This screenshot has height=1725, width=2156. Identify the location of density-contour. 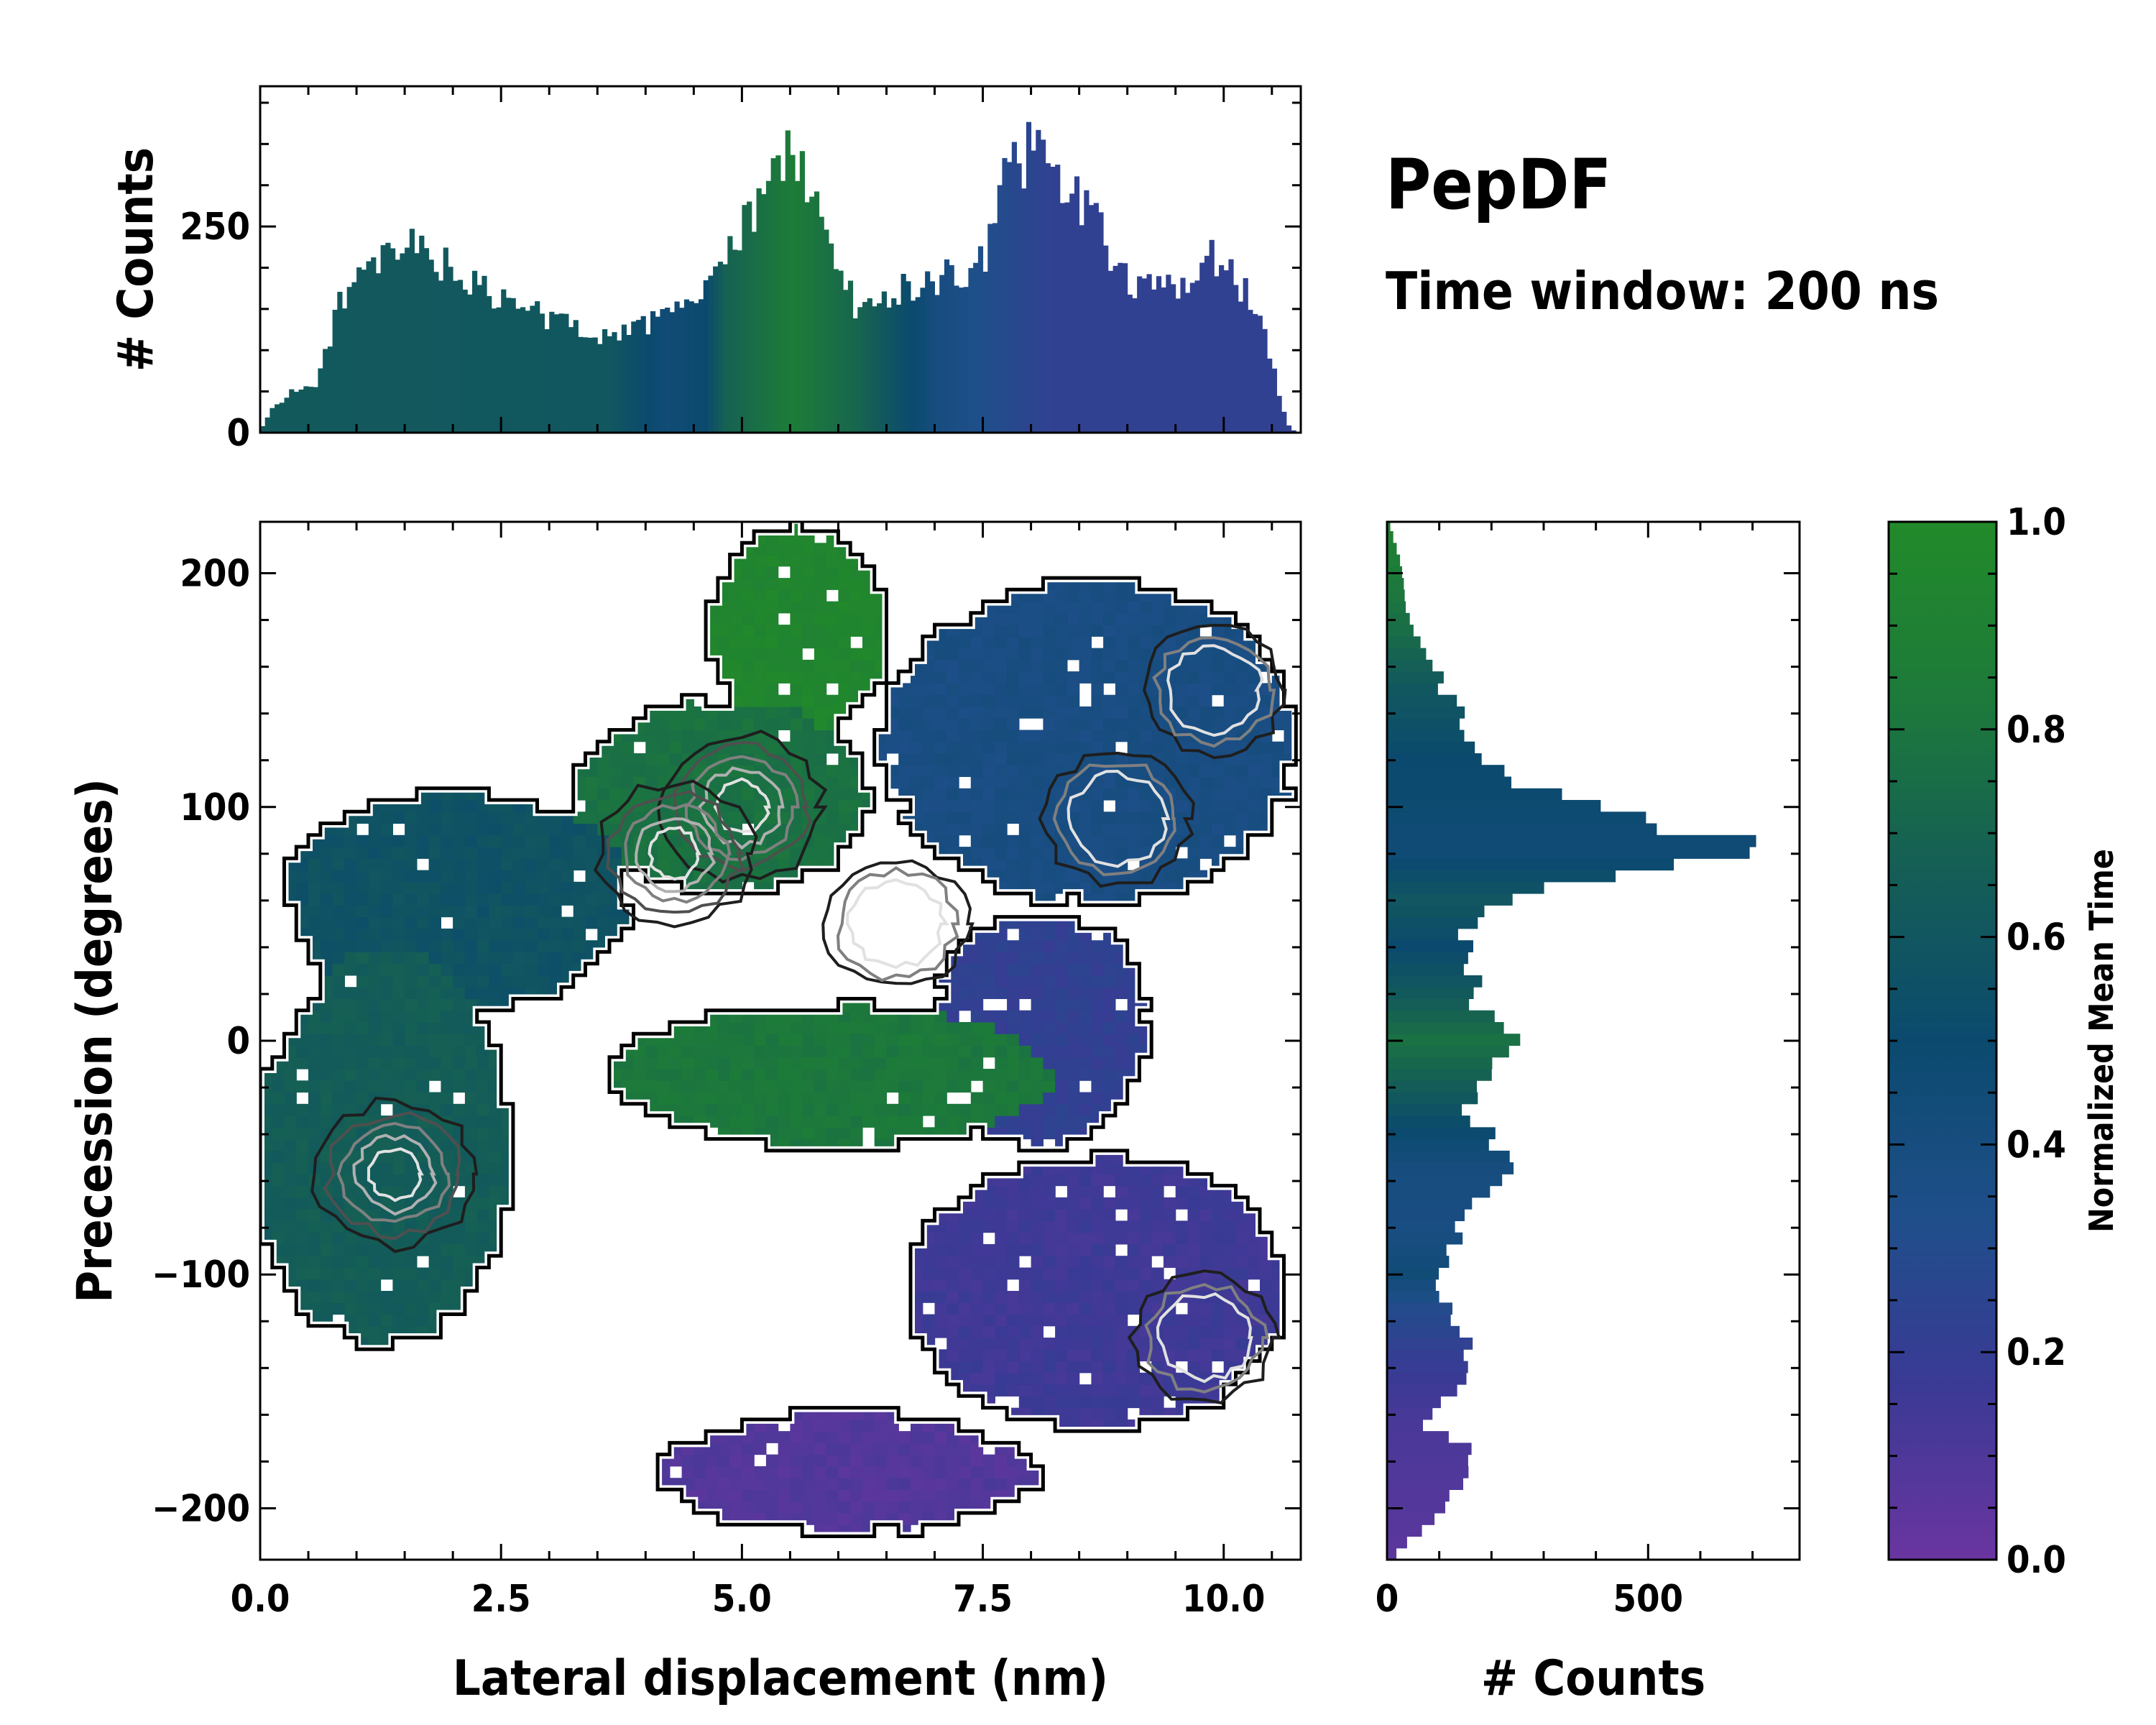
(1204, 1336).